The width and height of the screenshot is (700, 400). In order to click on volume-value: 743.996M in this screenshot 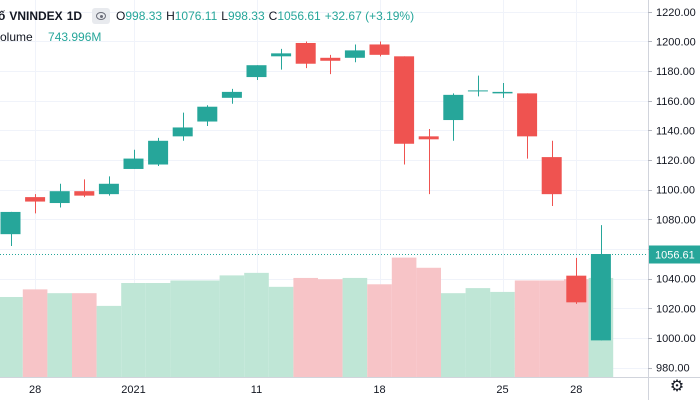, I will do `click(75, 37)`.